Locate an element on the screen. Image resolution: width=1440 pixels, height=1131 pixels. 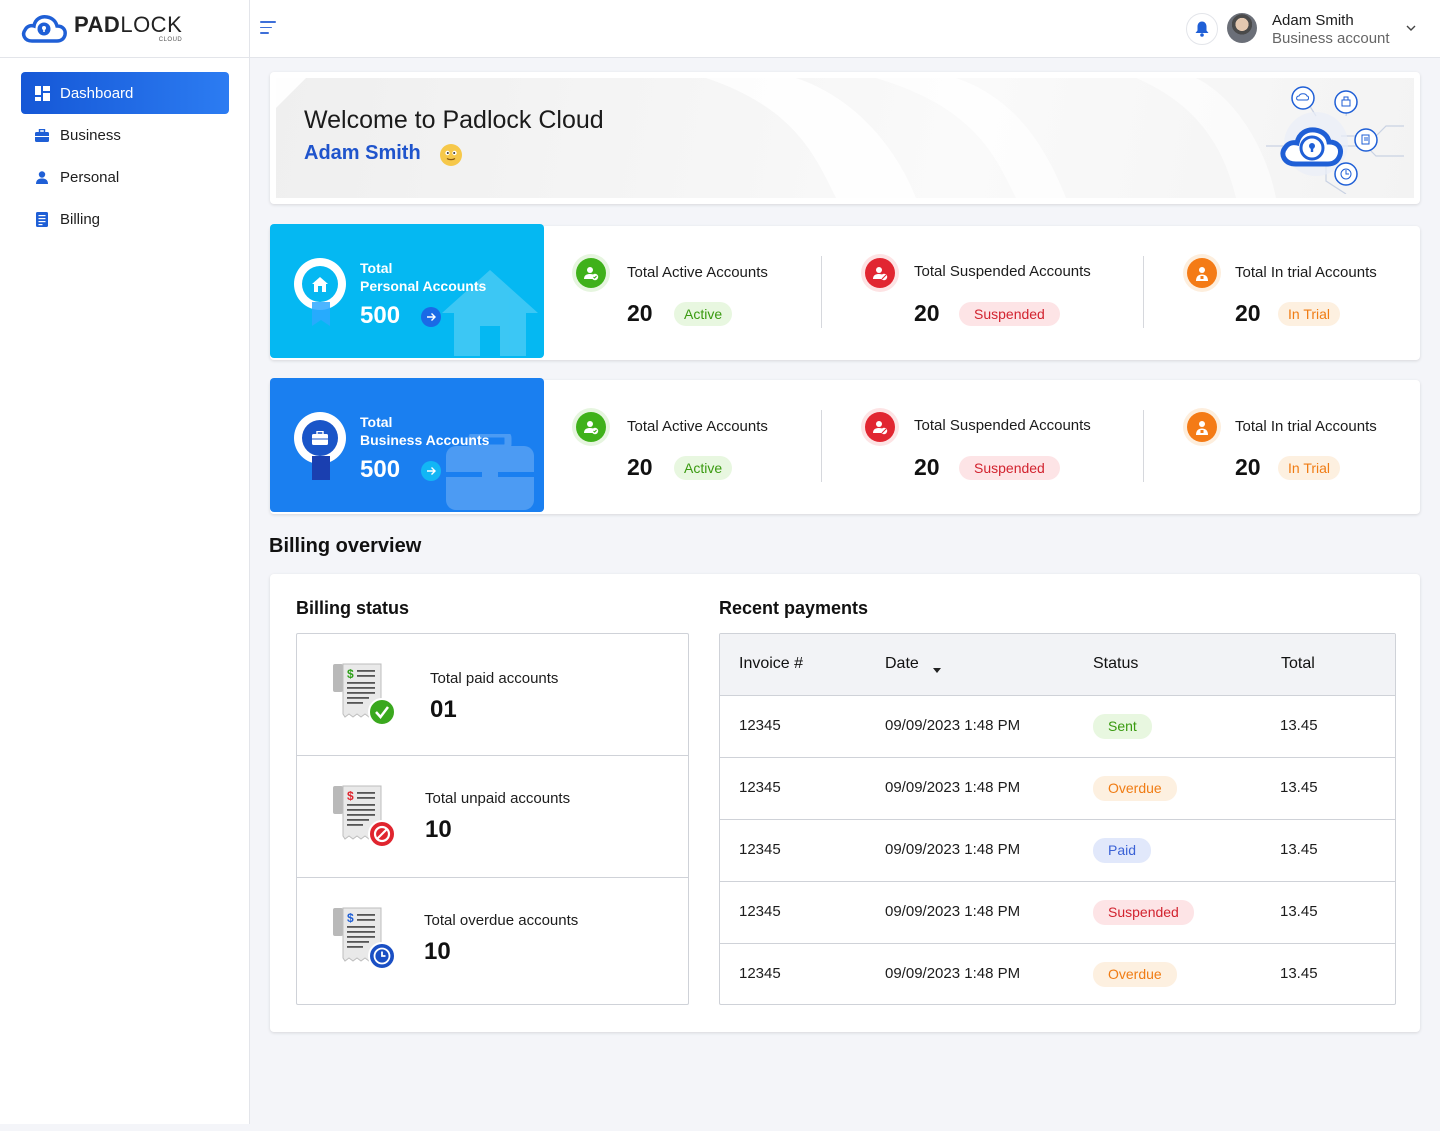
hero-total: 500 is located at coordinates (380, 469).